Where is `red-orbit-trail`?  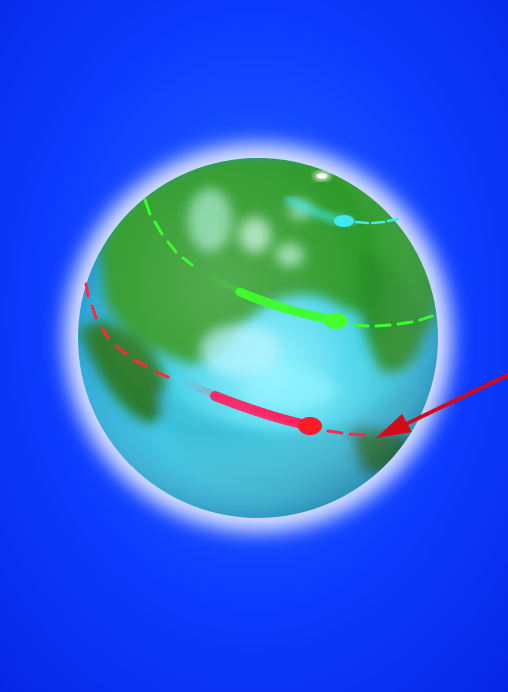
red-orbit-trail is located at coordinates (225, 359).